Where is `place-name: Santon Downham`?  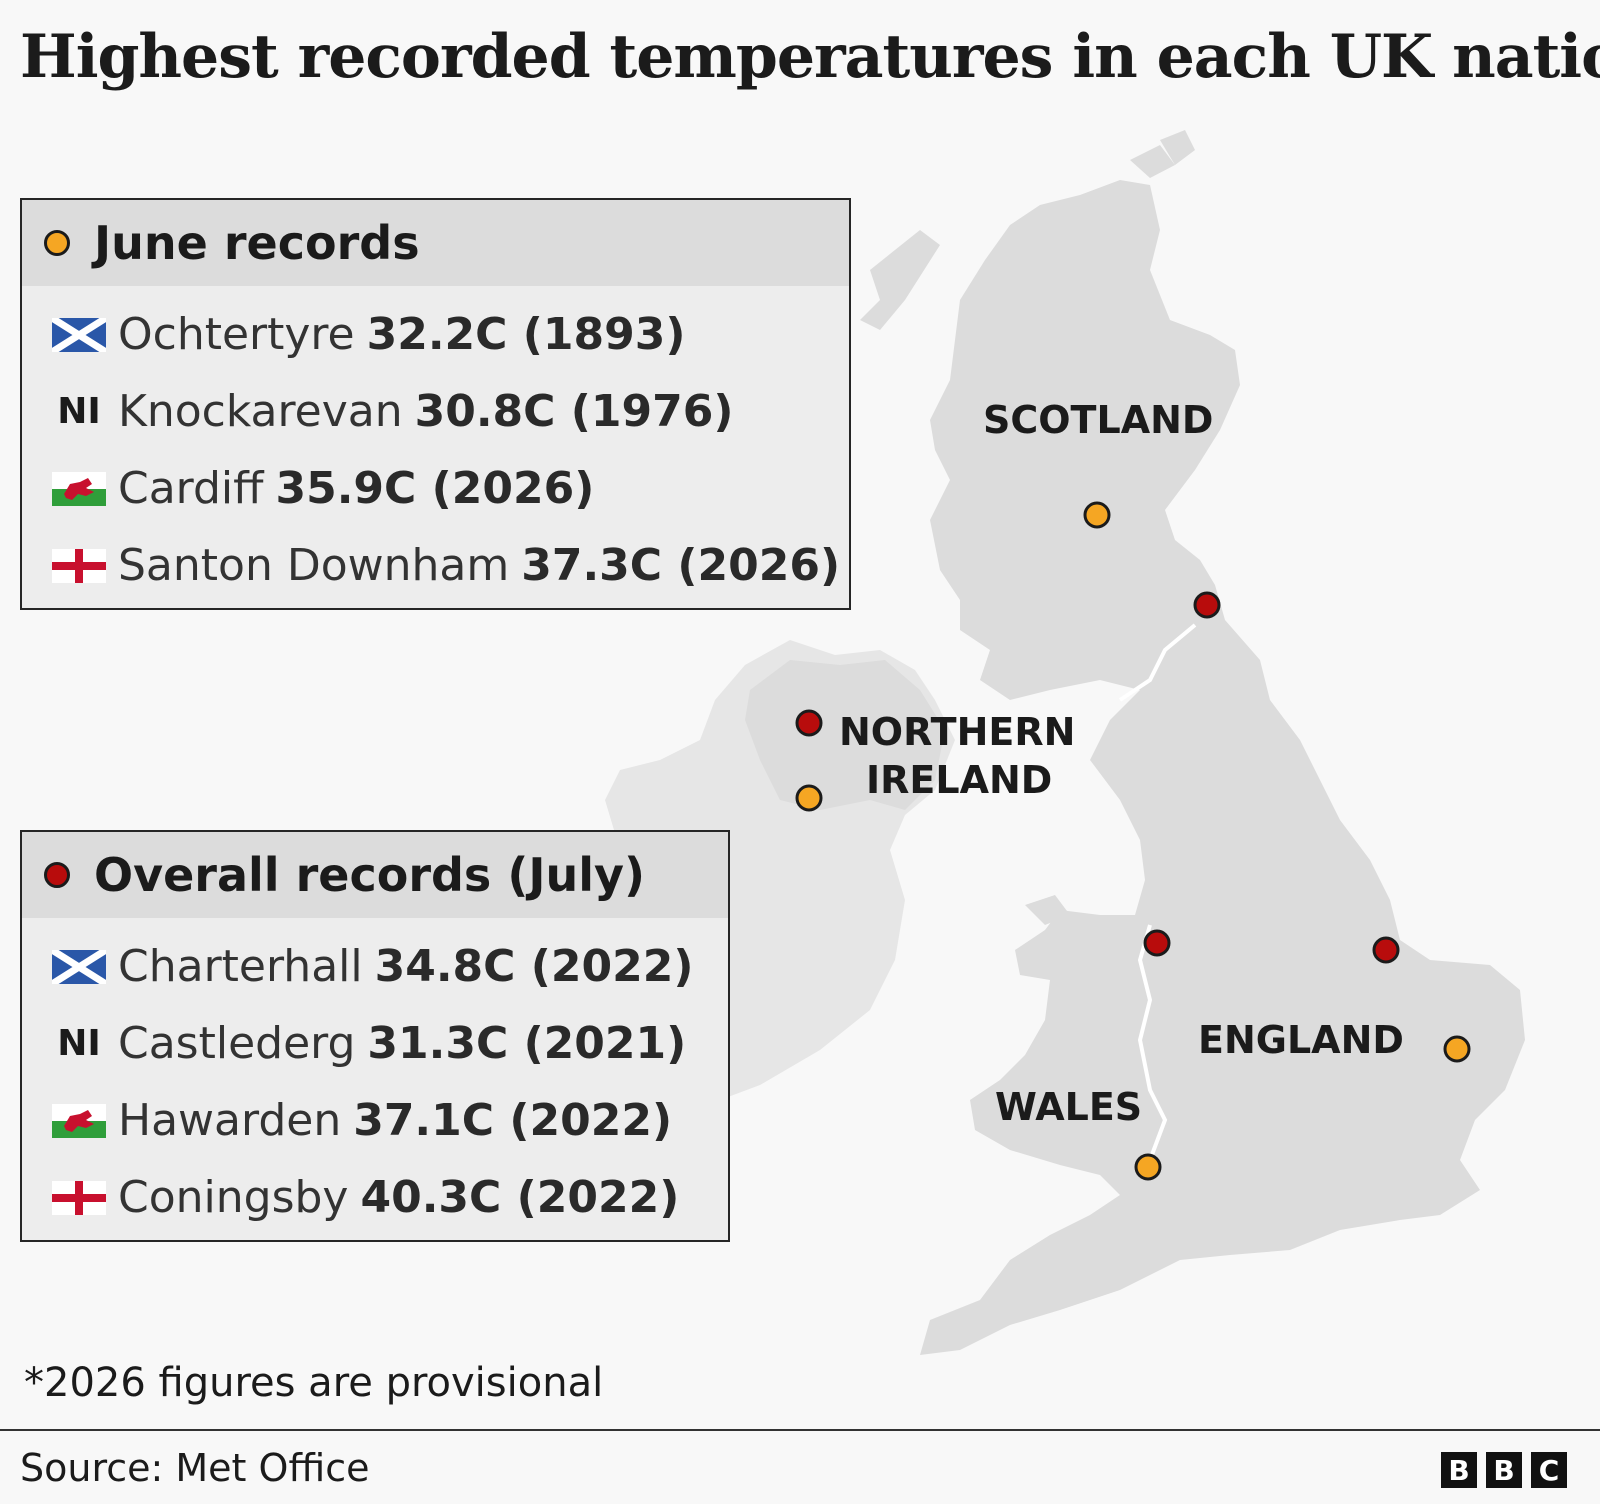 place-name: Santon Downham is located at coordinates (314, 565).